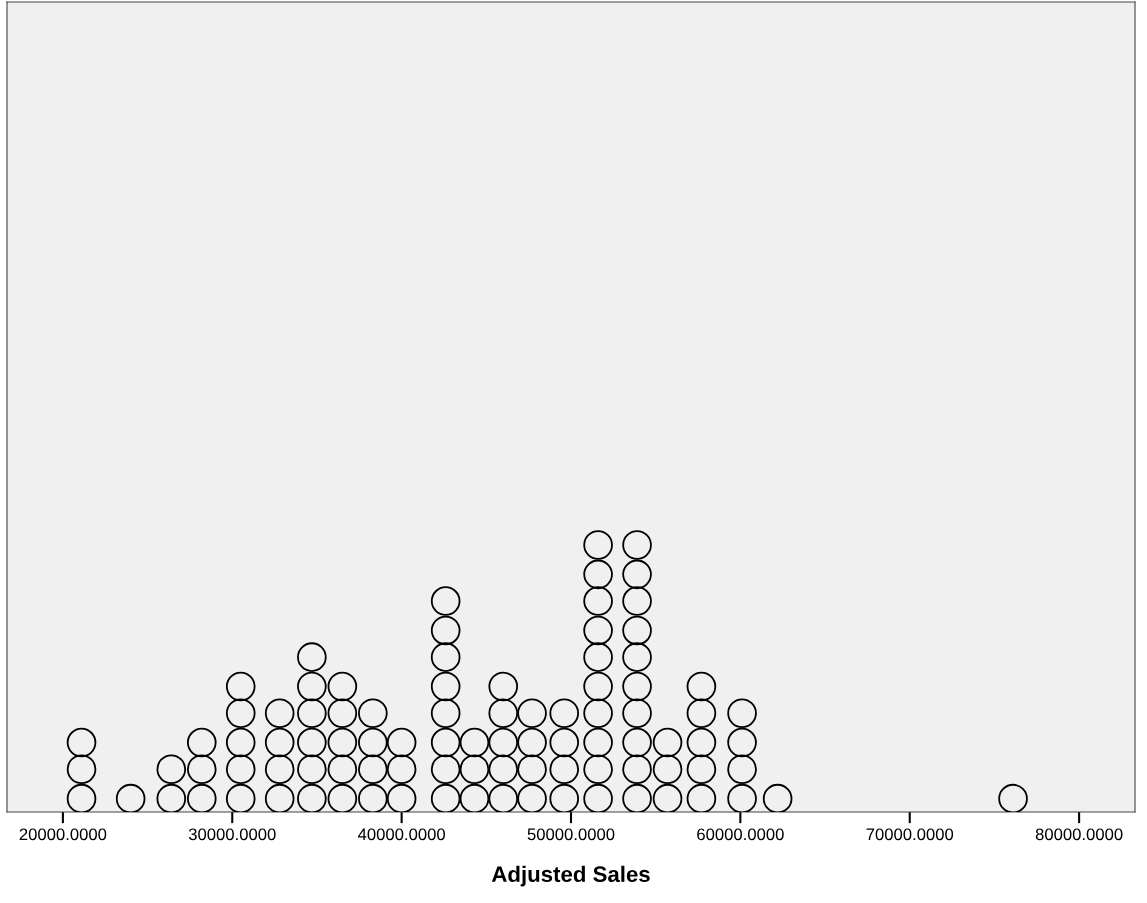 This screenshot has width=1147, height=903. Describe the element at coordinates (570, 876) in the screenshot. I see `x-axis-title: Adjusted Sales` at that location.